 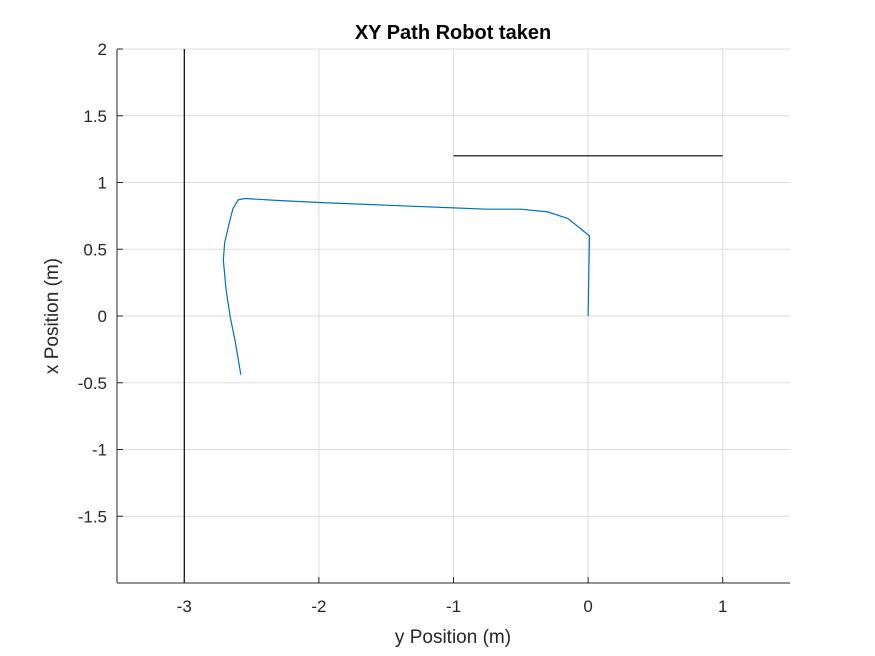 I want to click on x-tick-label: -2, so click(x=318, y=606).